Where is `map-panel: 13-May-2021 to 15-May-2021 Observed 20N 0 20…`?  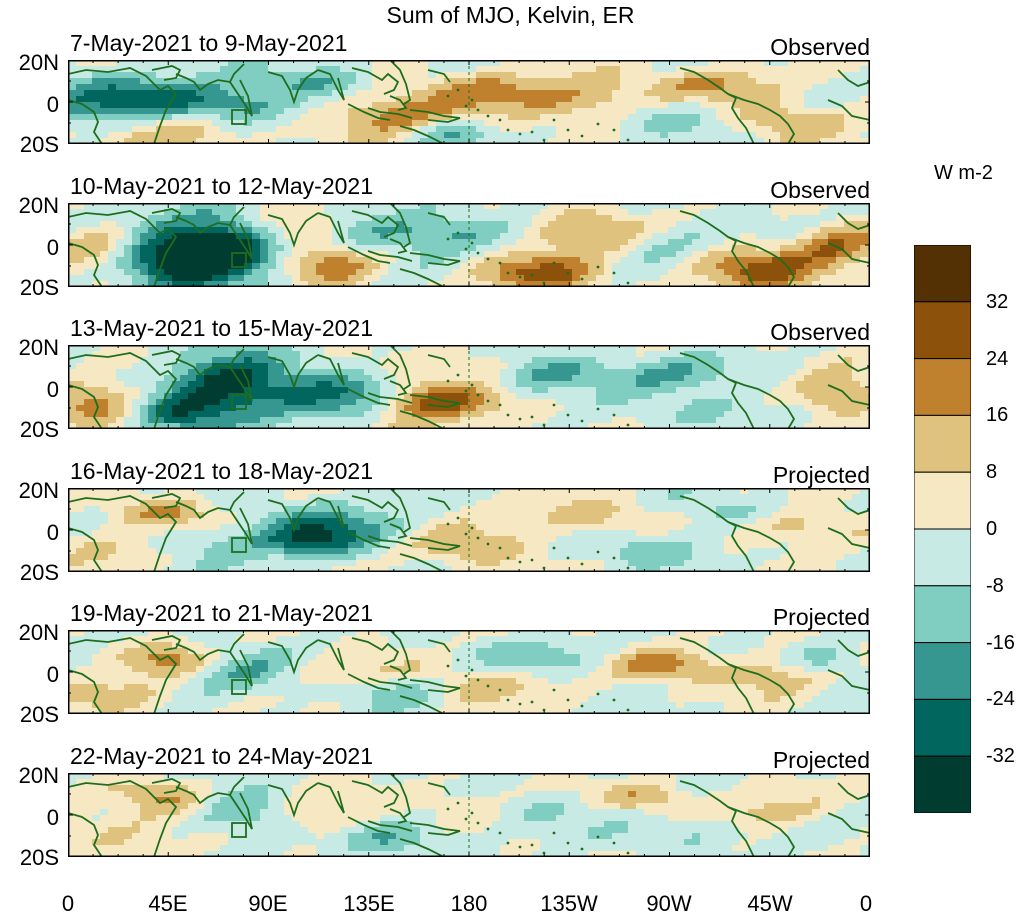
map-panel: 13-May-2021 to 15-May-2021 Observed 20N 0 20… is located at coordinates (510, 378).